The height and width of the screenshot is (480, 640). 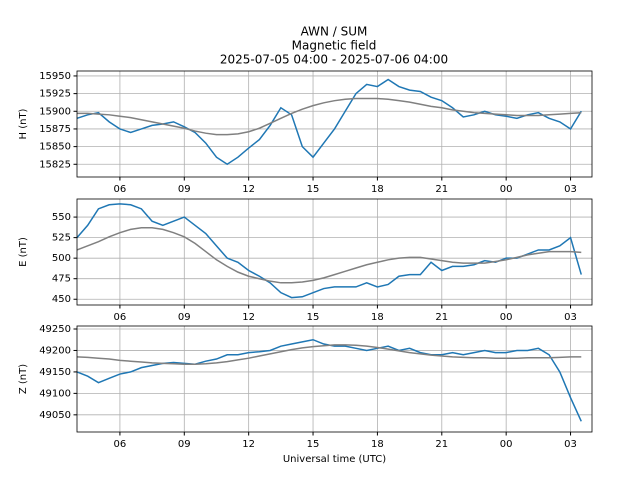 What do you see at coordinates (61, 299) in the screenshot?
I see `y-tick-label: 450` at bounding box center [61, 299].